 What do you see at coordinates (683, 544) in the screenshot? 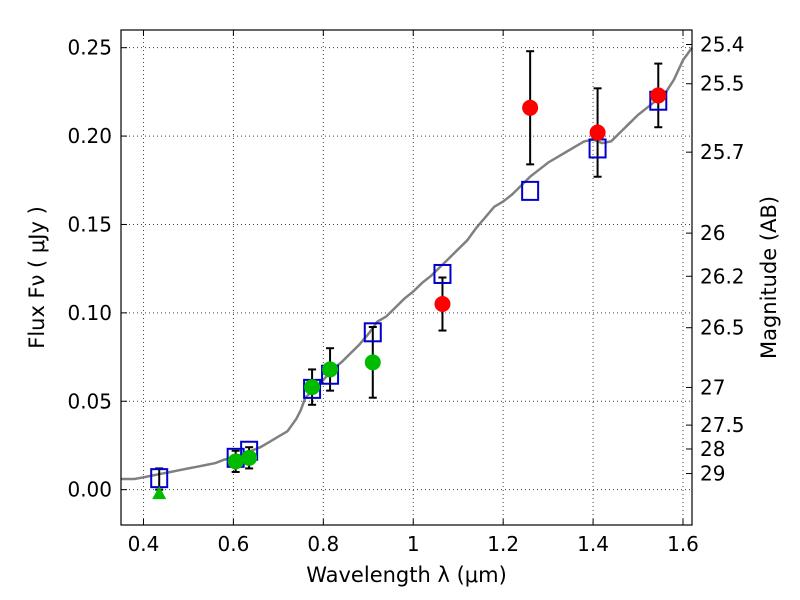
I see `x-tick-label: 1.6` at bounding box center [683, 544].